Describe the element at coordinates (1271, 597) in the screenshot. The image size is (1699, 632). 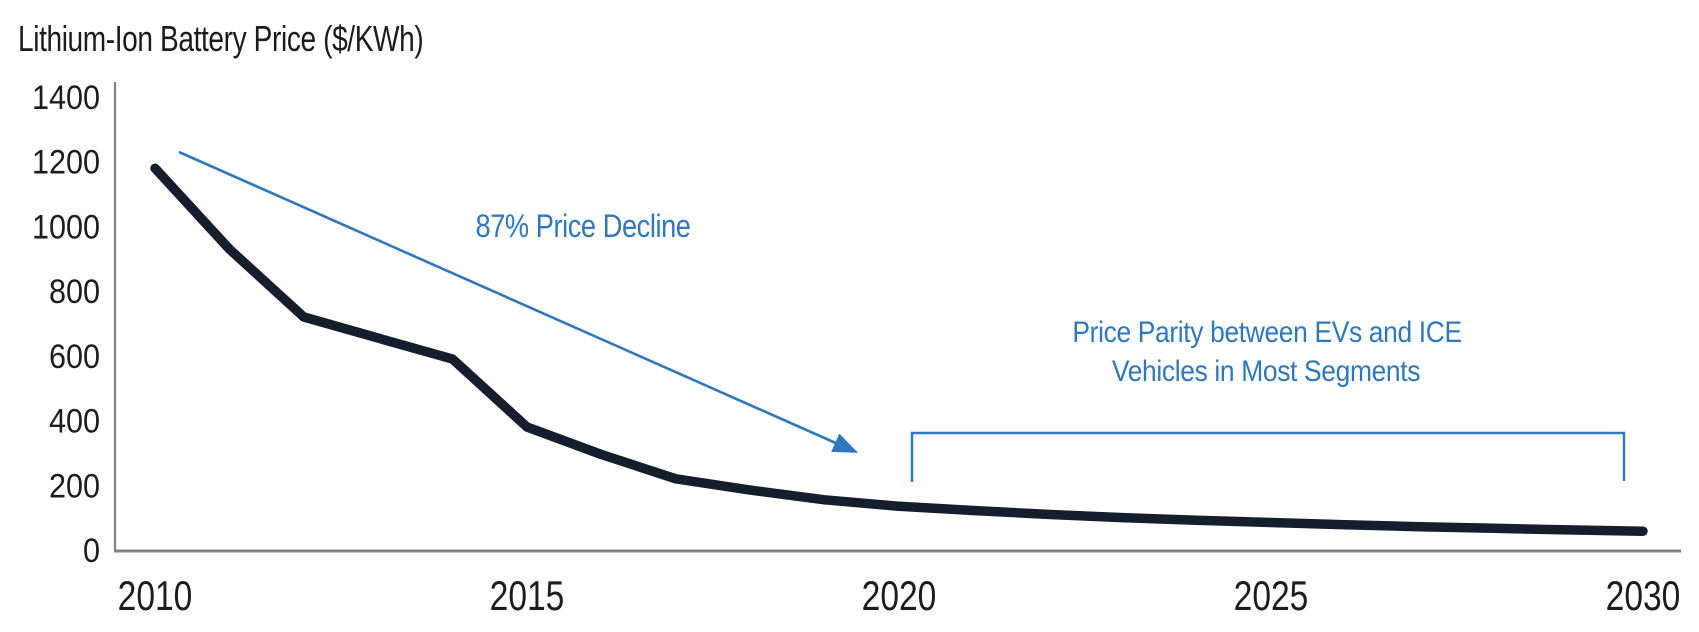
I see `x-tick-label: 2025` at that location.